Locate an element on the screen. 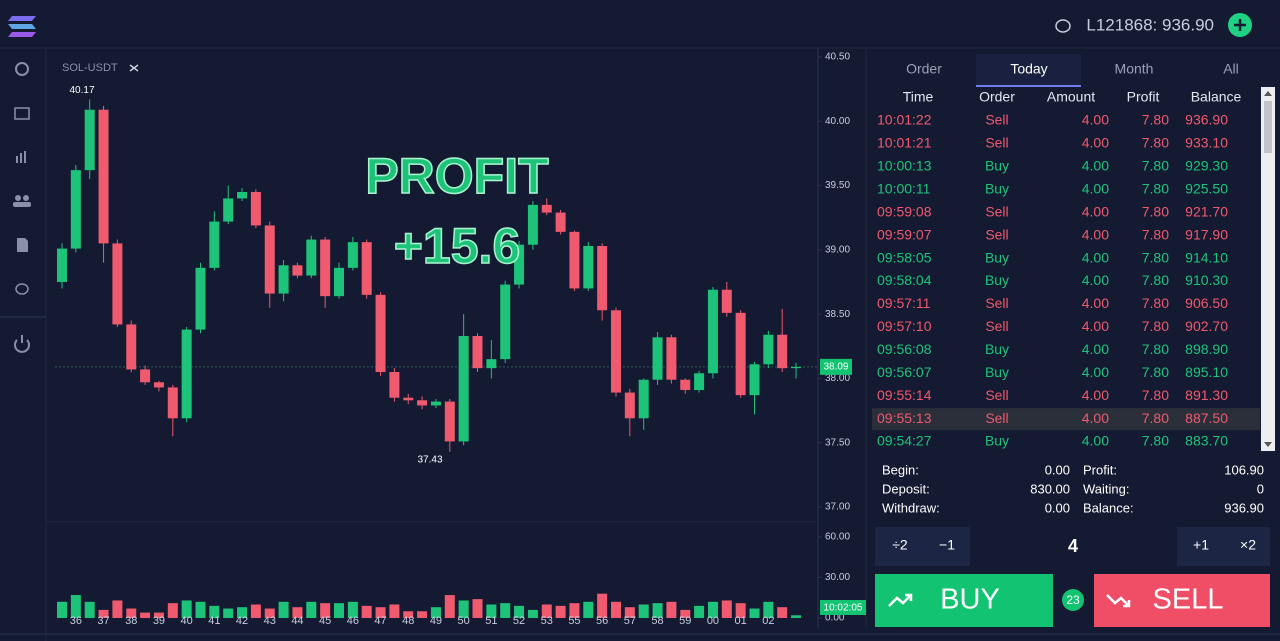 Image resolution: width=1280 pixels, height=641 pixels. table-header: Time is located at coordinates (918, 97).